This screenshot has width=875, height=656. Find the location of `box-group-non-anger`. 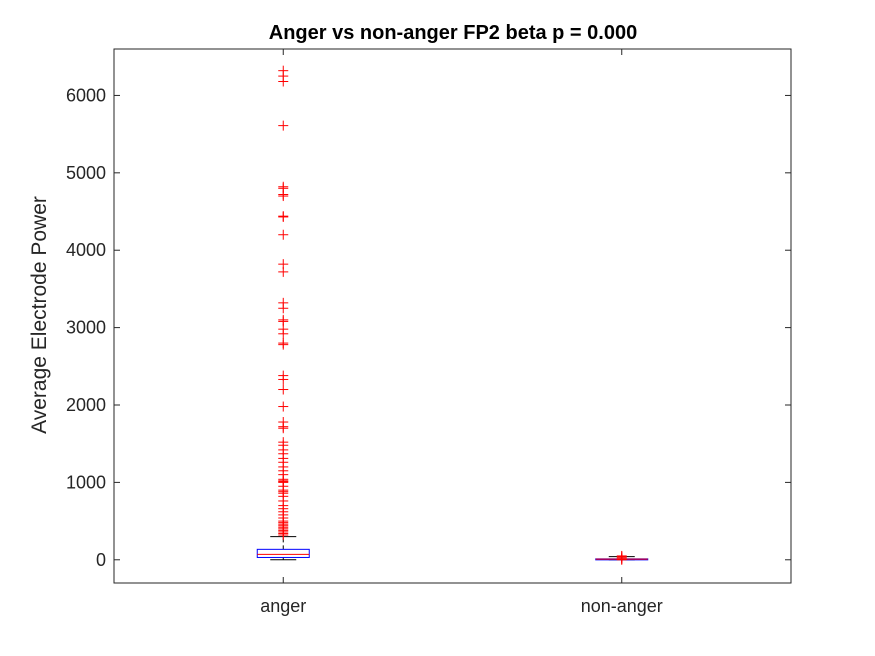

box-group-non-anger is located at coordinates (622, 557).